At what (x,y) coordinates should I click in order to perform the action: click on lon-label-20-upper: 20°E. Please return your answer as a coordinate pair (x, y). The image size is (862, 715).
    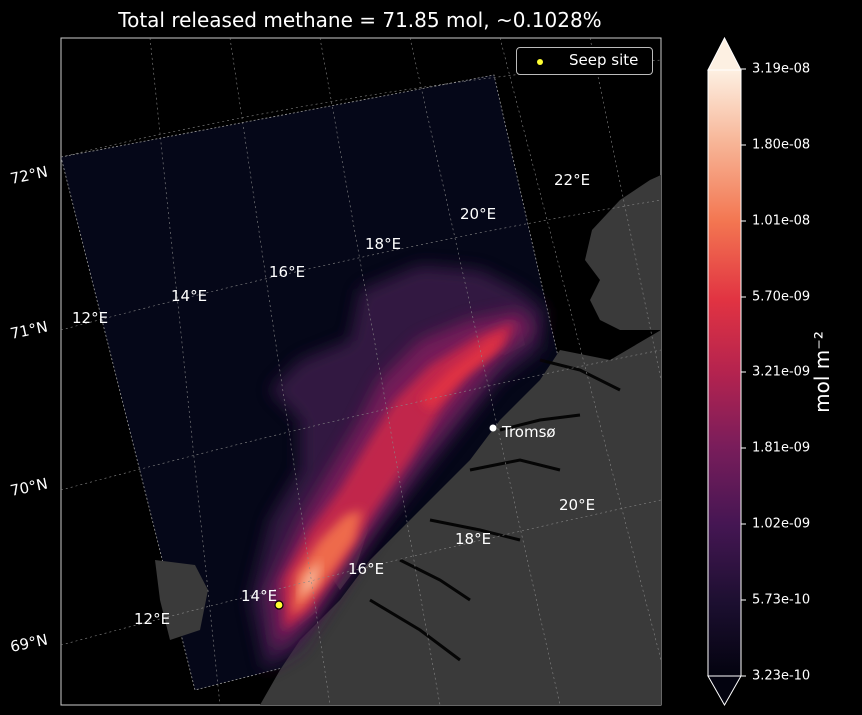
    Looking at the image, I should click on (478, 214).